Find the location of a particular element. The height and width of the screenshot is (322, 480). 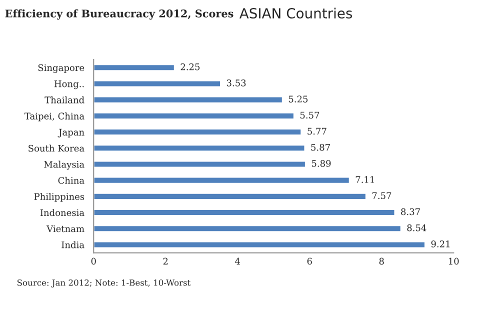

y-tick-label: India is located at coordinates (73, 244).